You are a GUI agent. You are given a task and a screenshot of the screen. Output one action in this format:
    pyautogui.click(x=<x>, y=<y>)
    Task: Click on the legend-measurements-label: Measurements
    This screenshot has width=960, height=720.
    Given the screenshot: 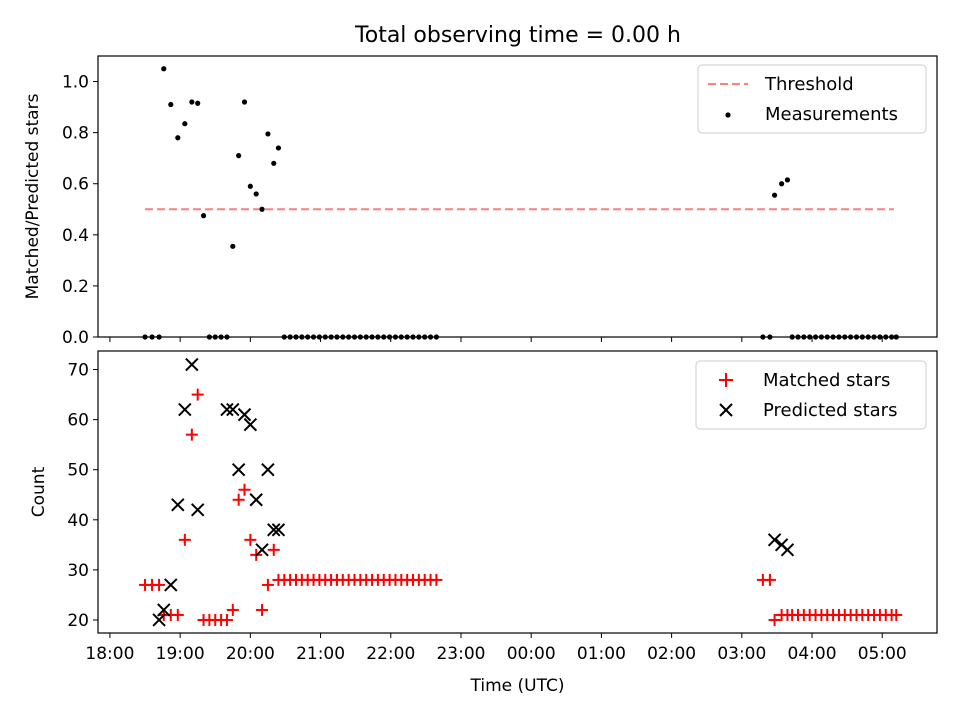 What is the action you would take?
    pyautogui.click(x=831, y=114)
    